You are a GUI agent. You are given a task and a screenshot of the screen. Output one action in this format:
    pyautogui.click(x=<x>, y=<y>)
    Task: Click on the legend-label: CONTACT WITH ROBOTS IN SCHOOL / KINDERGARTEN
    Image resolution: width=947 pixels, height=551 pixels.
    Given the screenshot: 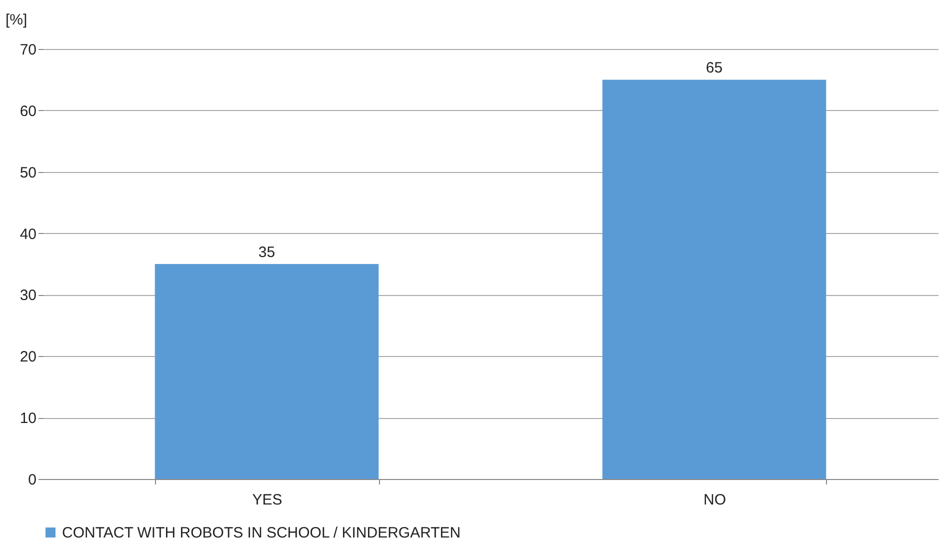 What is the action you would take?
    pyautogui.click(x=261, y=533)
    